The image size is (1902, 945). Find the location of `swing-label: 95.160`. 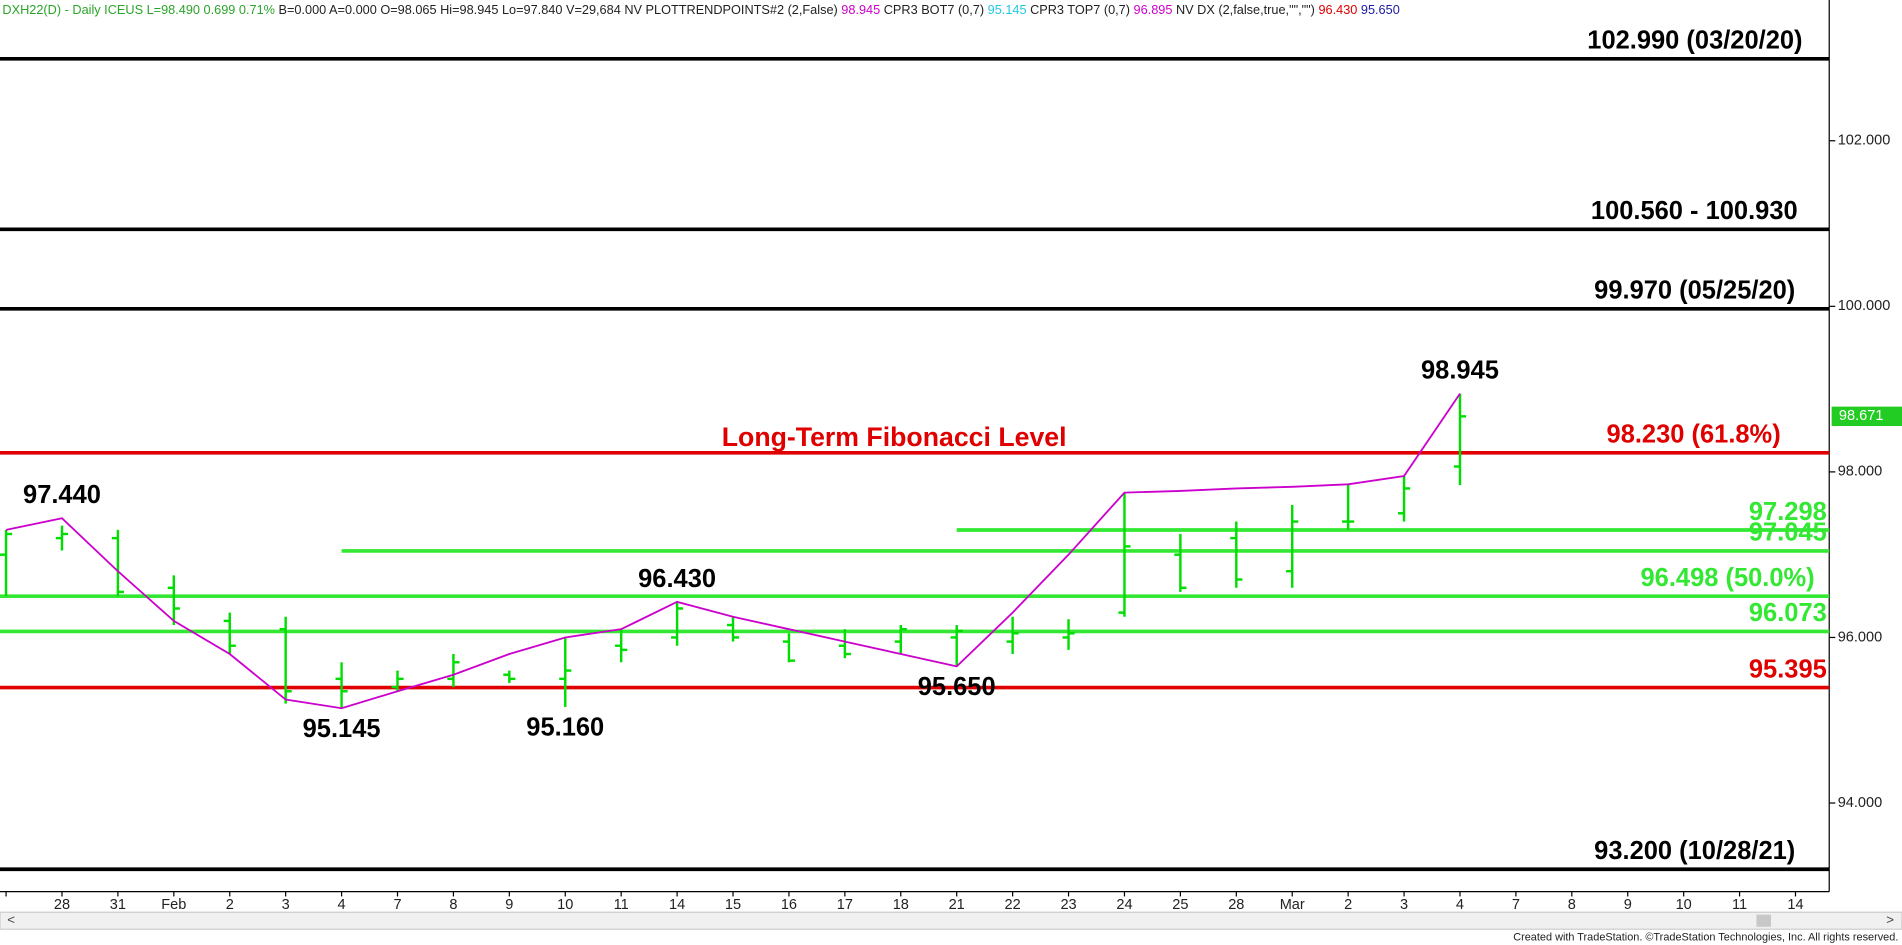

swing-label: 95.160 is located at coordinates (565, 728).